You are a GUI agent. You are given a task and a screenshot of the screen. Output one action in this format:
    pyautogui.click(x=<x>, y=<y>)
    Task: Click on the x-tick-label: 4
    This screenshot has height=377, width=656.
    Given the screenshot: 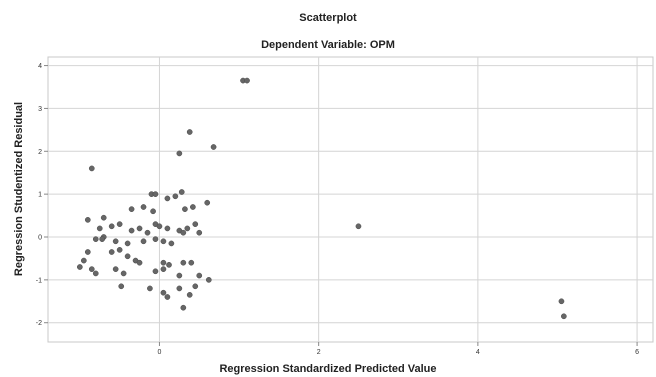 What is the action you would take?
    pyautogui.click(x=478, y=352)
    